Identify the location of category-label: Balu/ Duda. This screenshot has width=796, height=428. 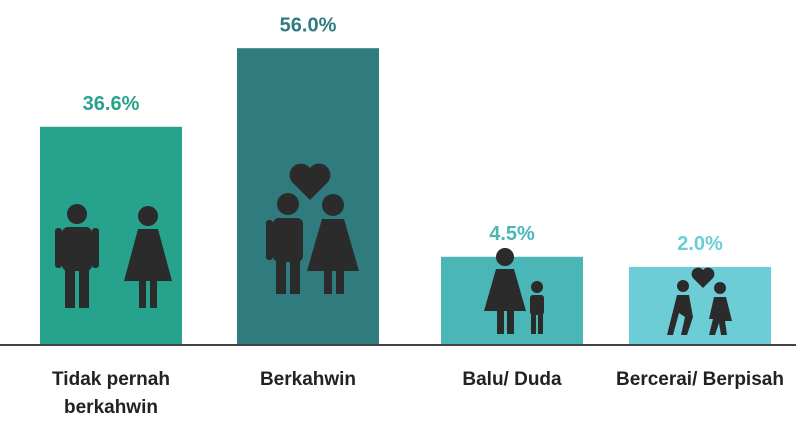
(512, 379).